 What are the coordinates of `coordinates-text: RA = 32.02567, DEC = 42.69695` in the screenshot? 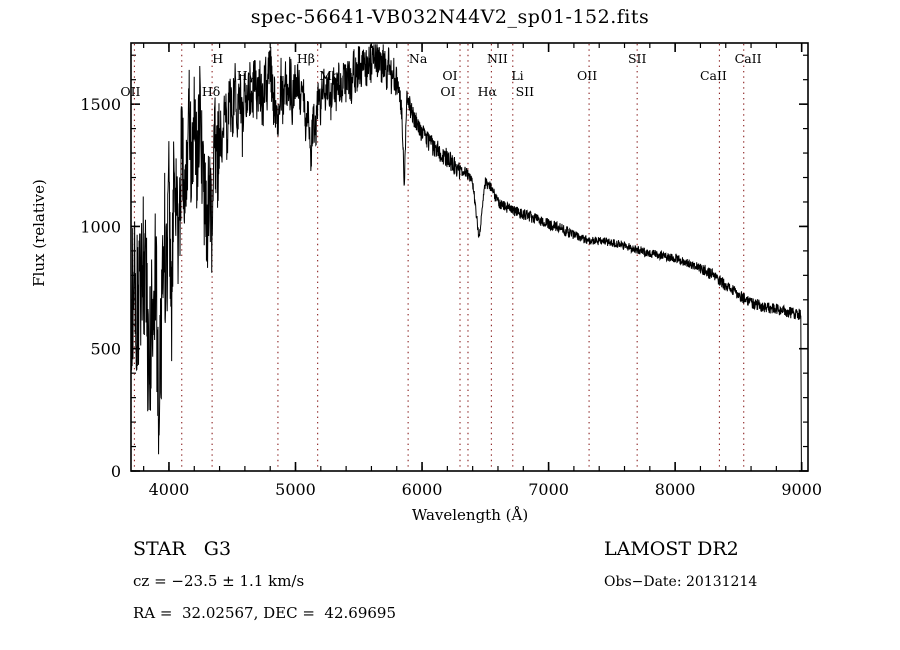 It's located at (265, 613).